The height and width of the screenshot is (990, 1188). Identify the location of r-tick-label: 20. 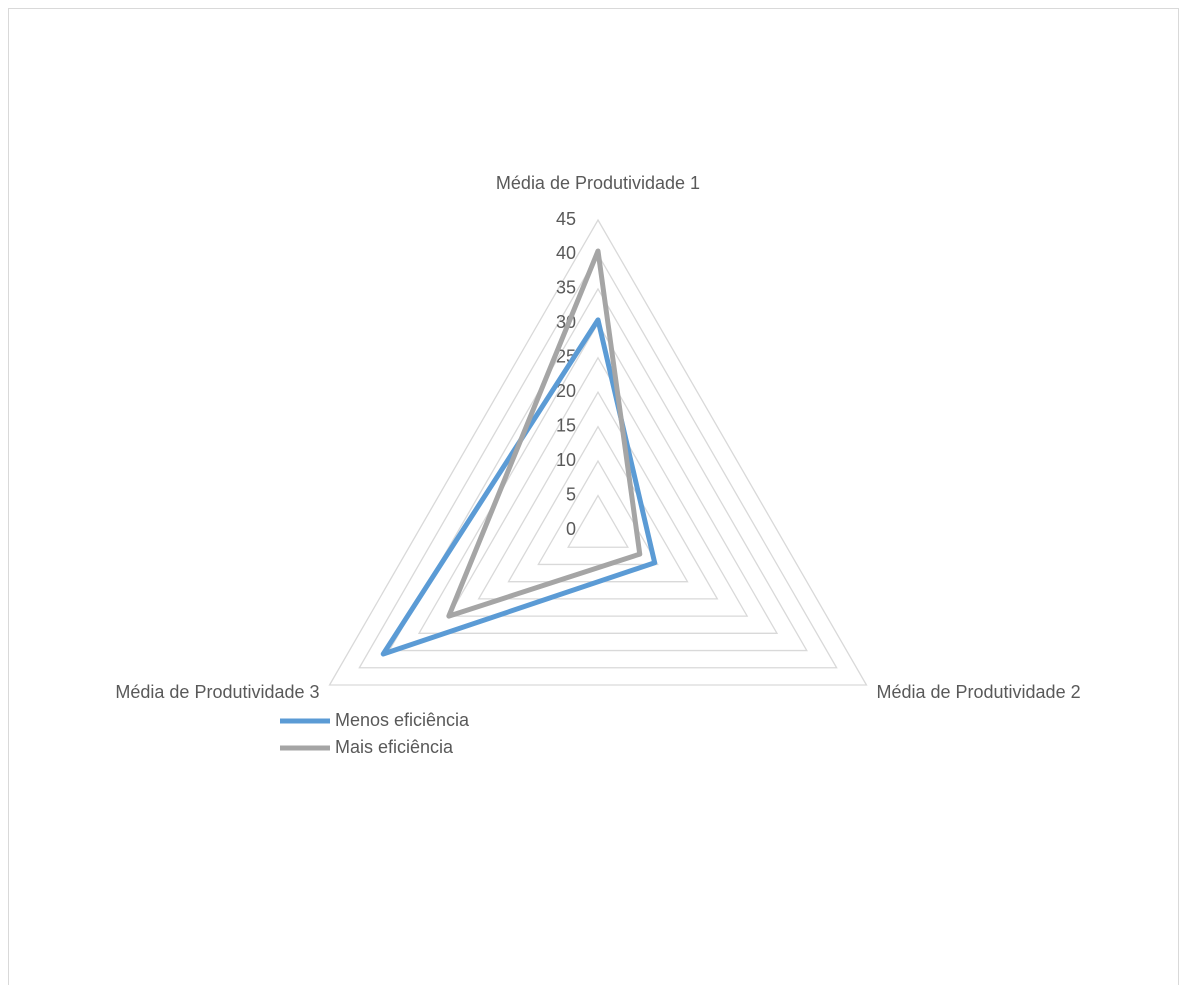
(566, 391).